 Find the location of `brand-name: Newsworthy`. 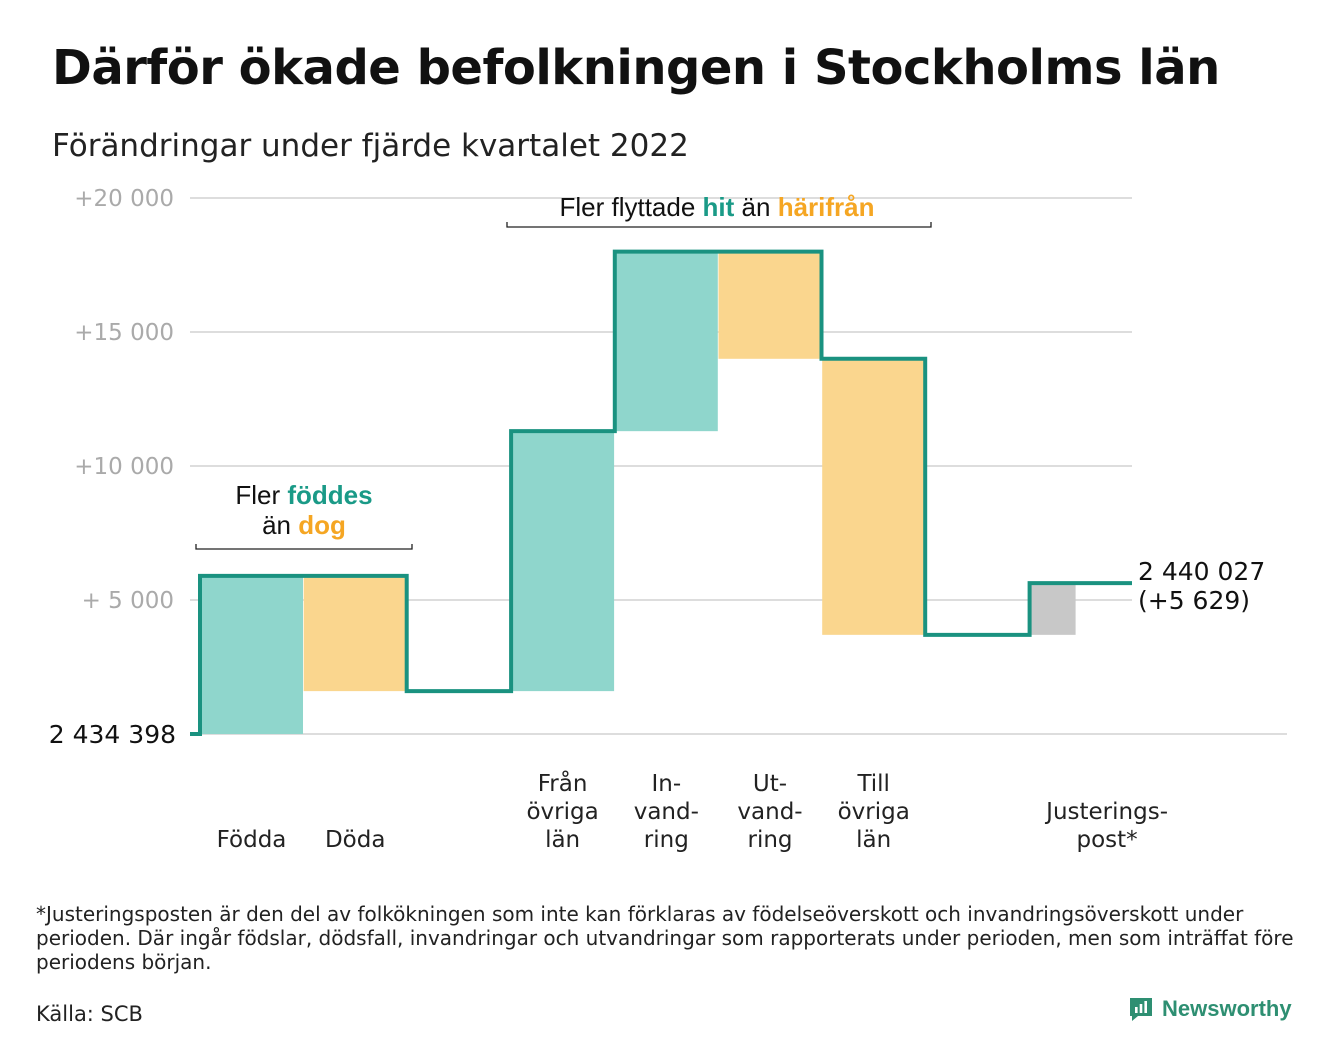

brand-name: Newsworthy is located at coordinates (1227, 1008).